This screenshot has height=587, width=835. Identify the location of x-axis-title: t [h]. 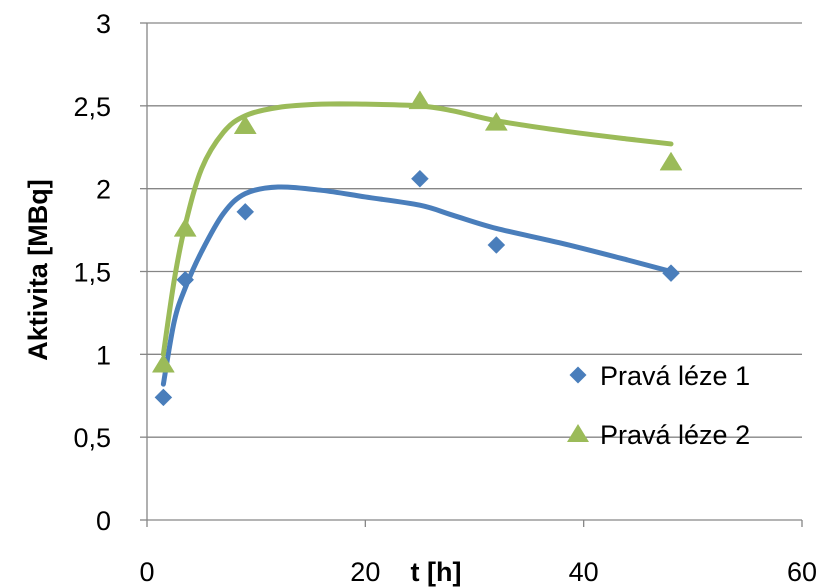
(436, 572).